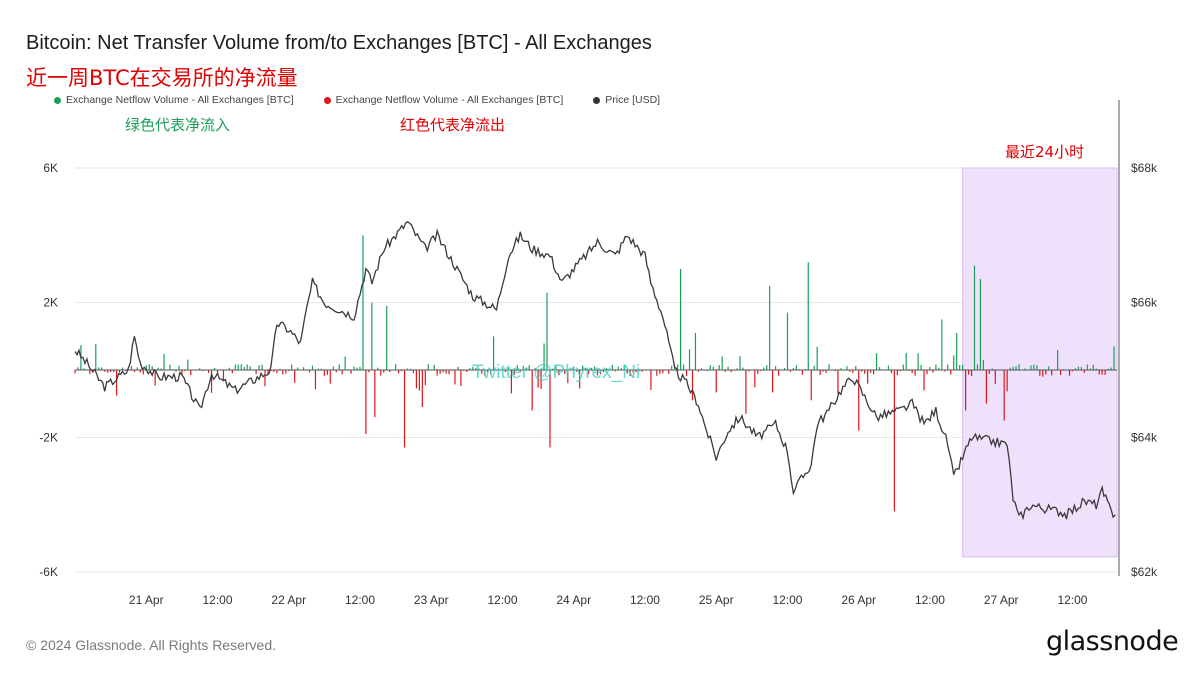  What do you see at coordinates (787, 600) in the screenshot?
I see `x-tick-label: 12:00` at bounding box center [787, 600].